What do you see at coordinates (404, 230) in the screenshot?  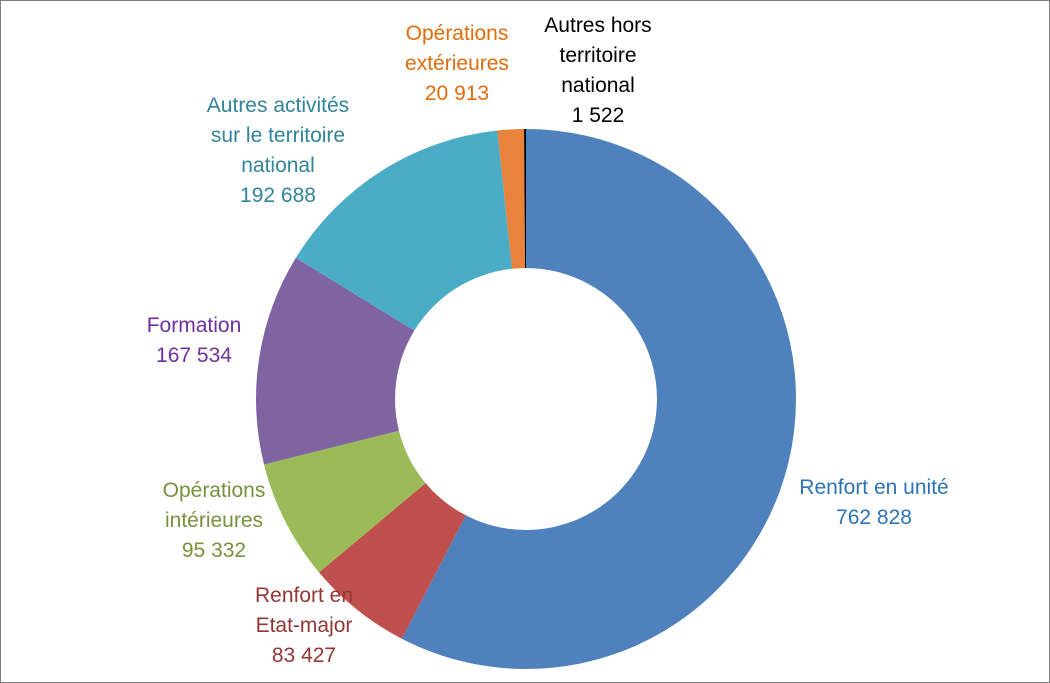 I see `pie-slice-autres-activites-sur-le-territoire-national` at bounding box center [404, 230].